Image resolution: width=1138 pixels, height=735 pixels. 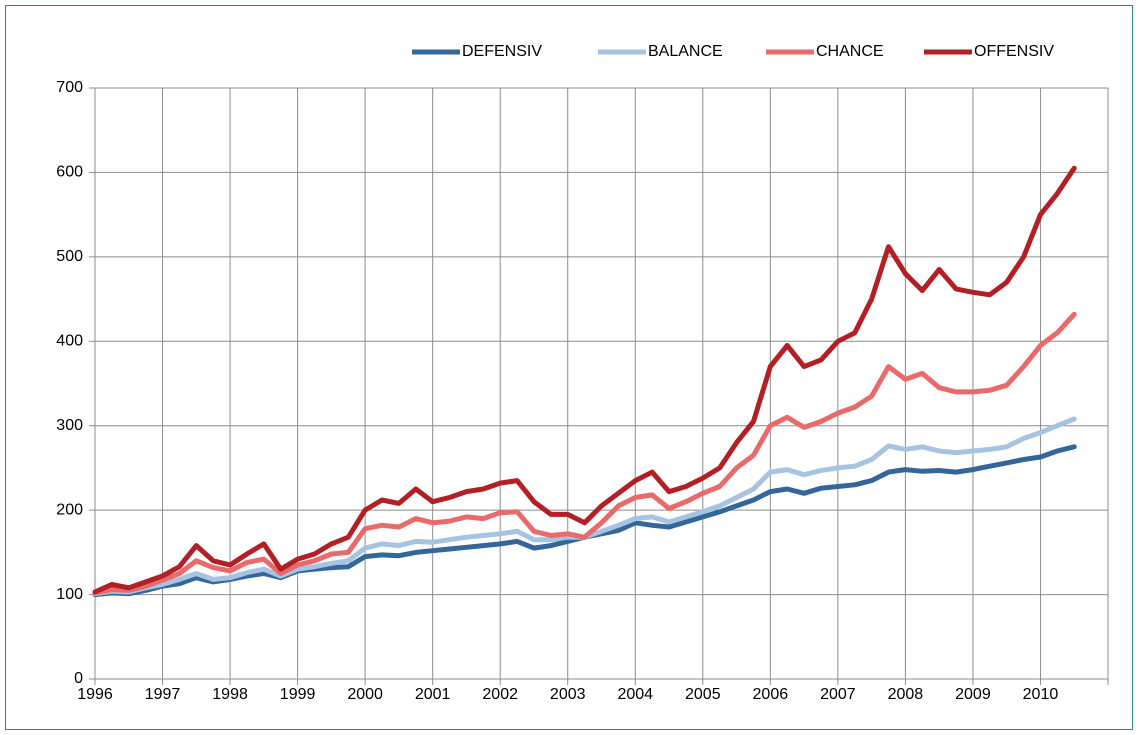 What do you see at coordinates (69, 172) in the screenshot?
I see `y-tick-label: 600` at bounding box center [69, 172].